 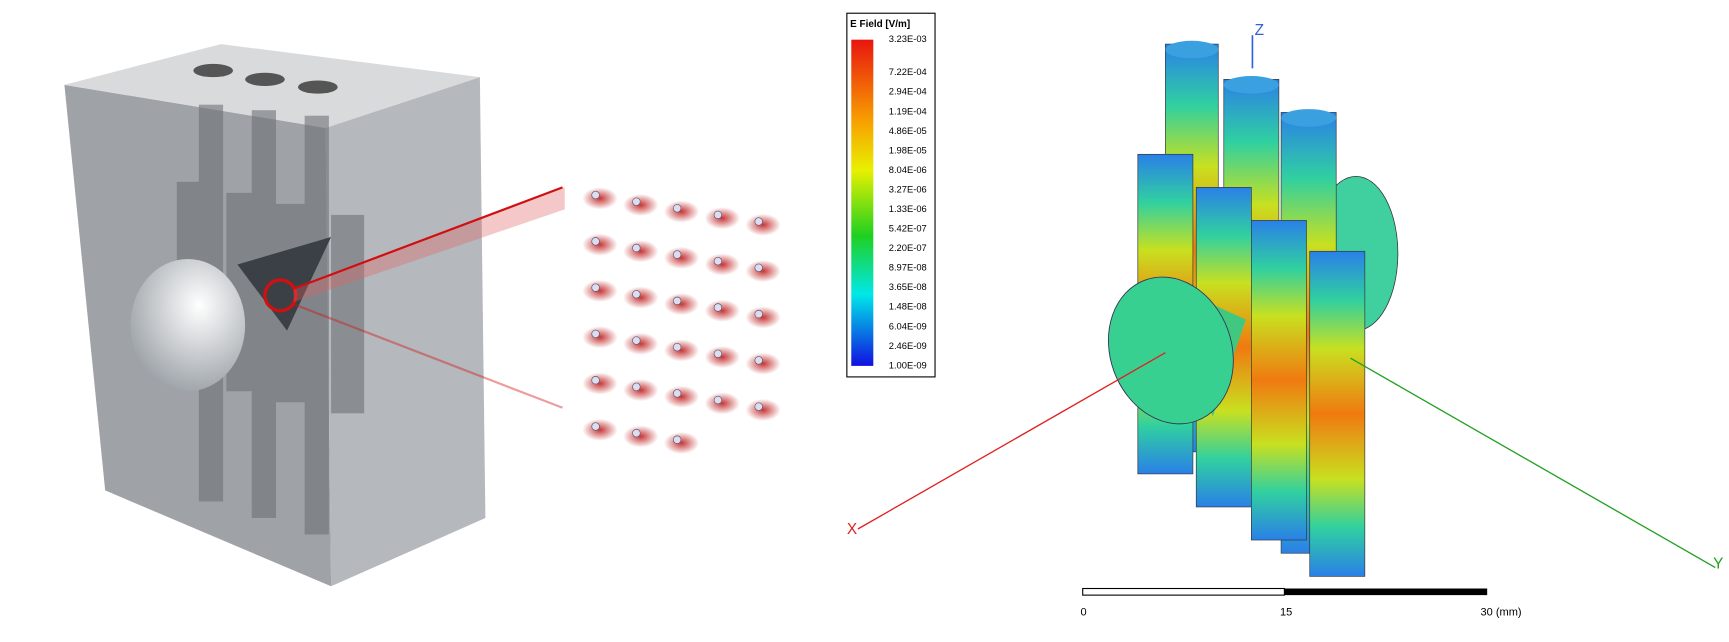 What do you see at coordinates (852, 529) in the screenshot?
I see `x-label: X` at bounding box center [852, 529].